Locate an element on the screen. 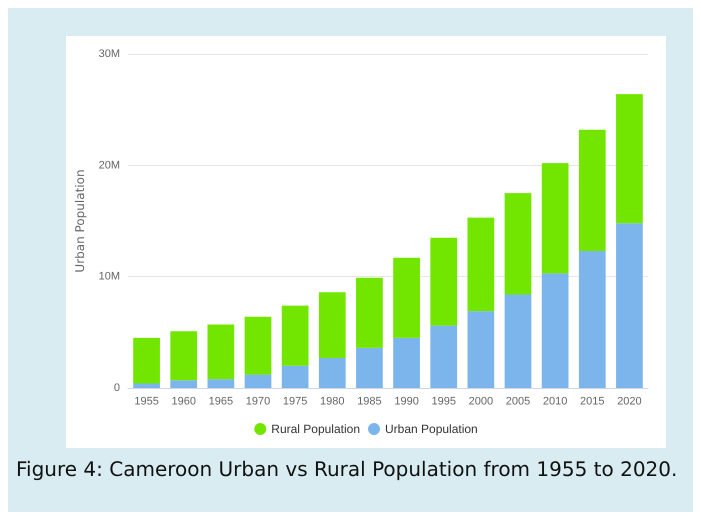 The width and height of the screenshot is (701, 520). x-tick-label: 1985 is located at coordinates (369, 402).